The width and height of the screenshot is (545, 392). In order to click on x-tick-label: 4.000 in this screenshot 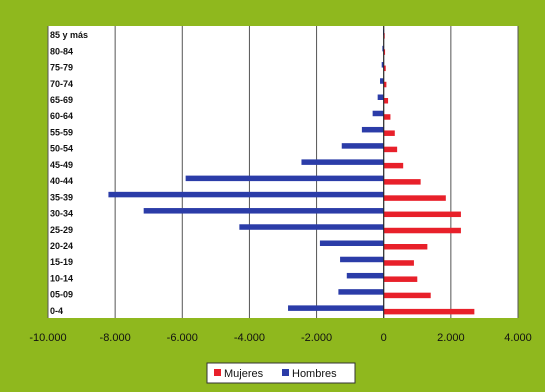, I will do `click(518, 338)`.